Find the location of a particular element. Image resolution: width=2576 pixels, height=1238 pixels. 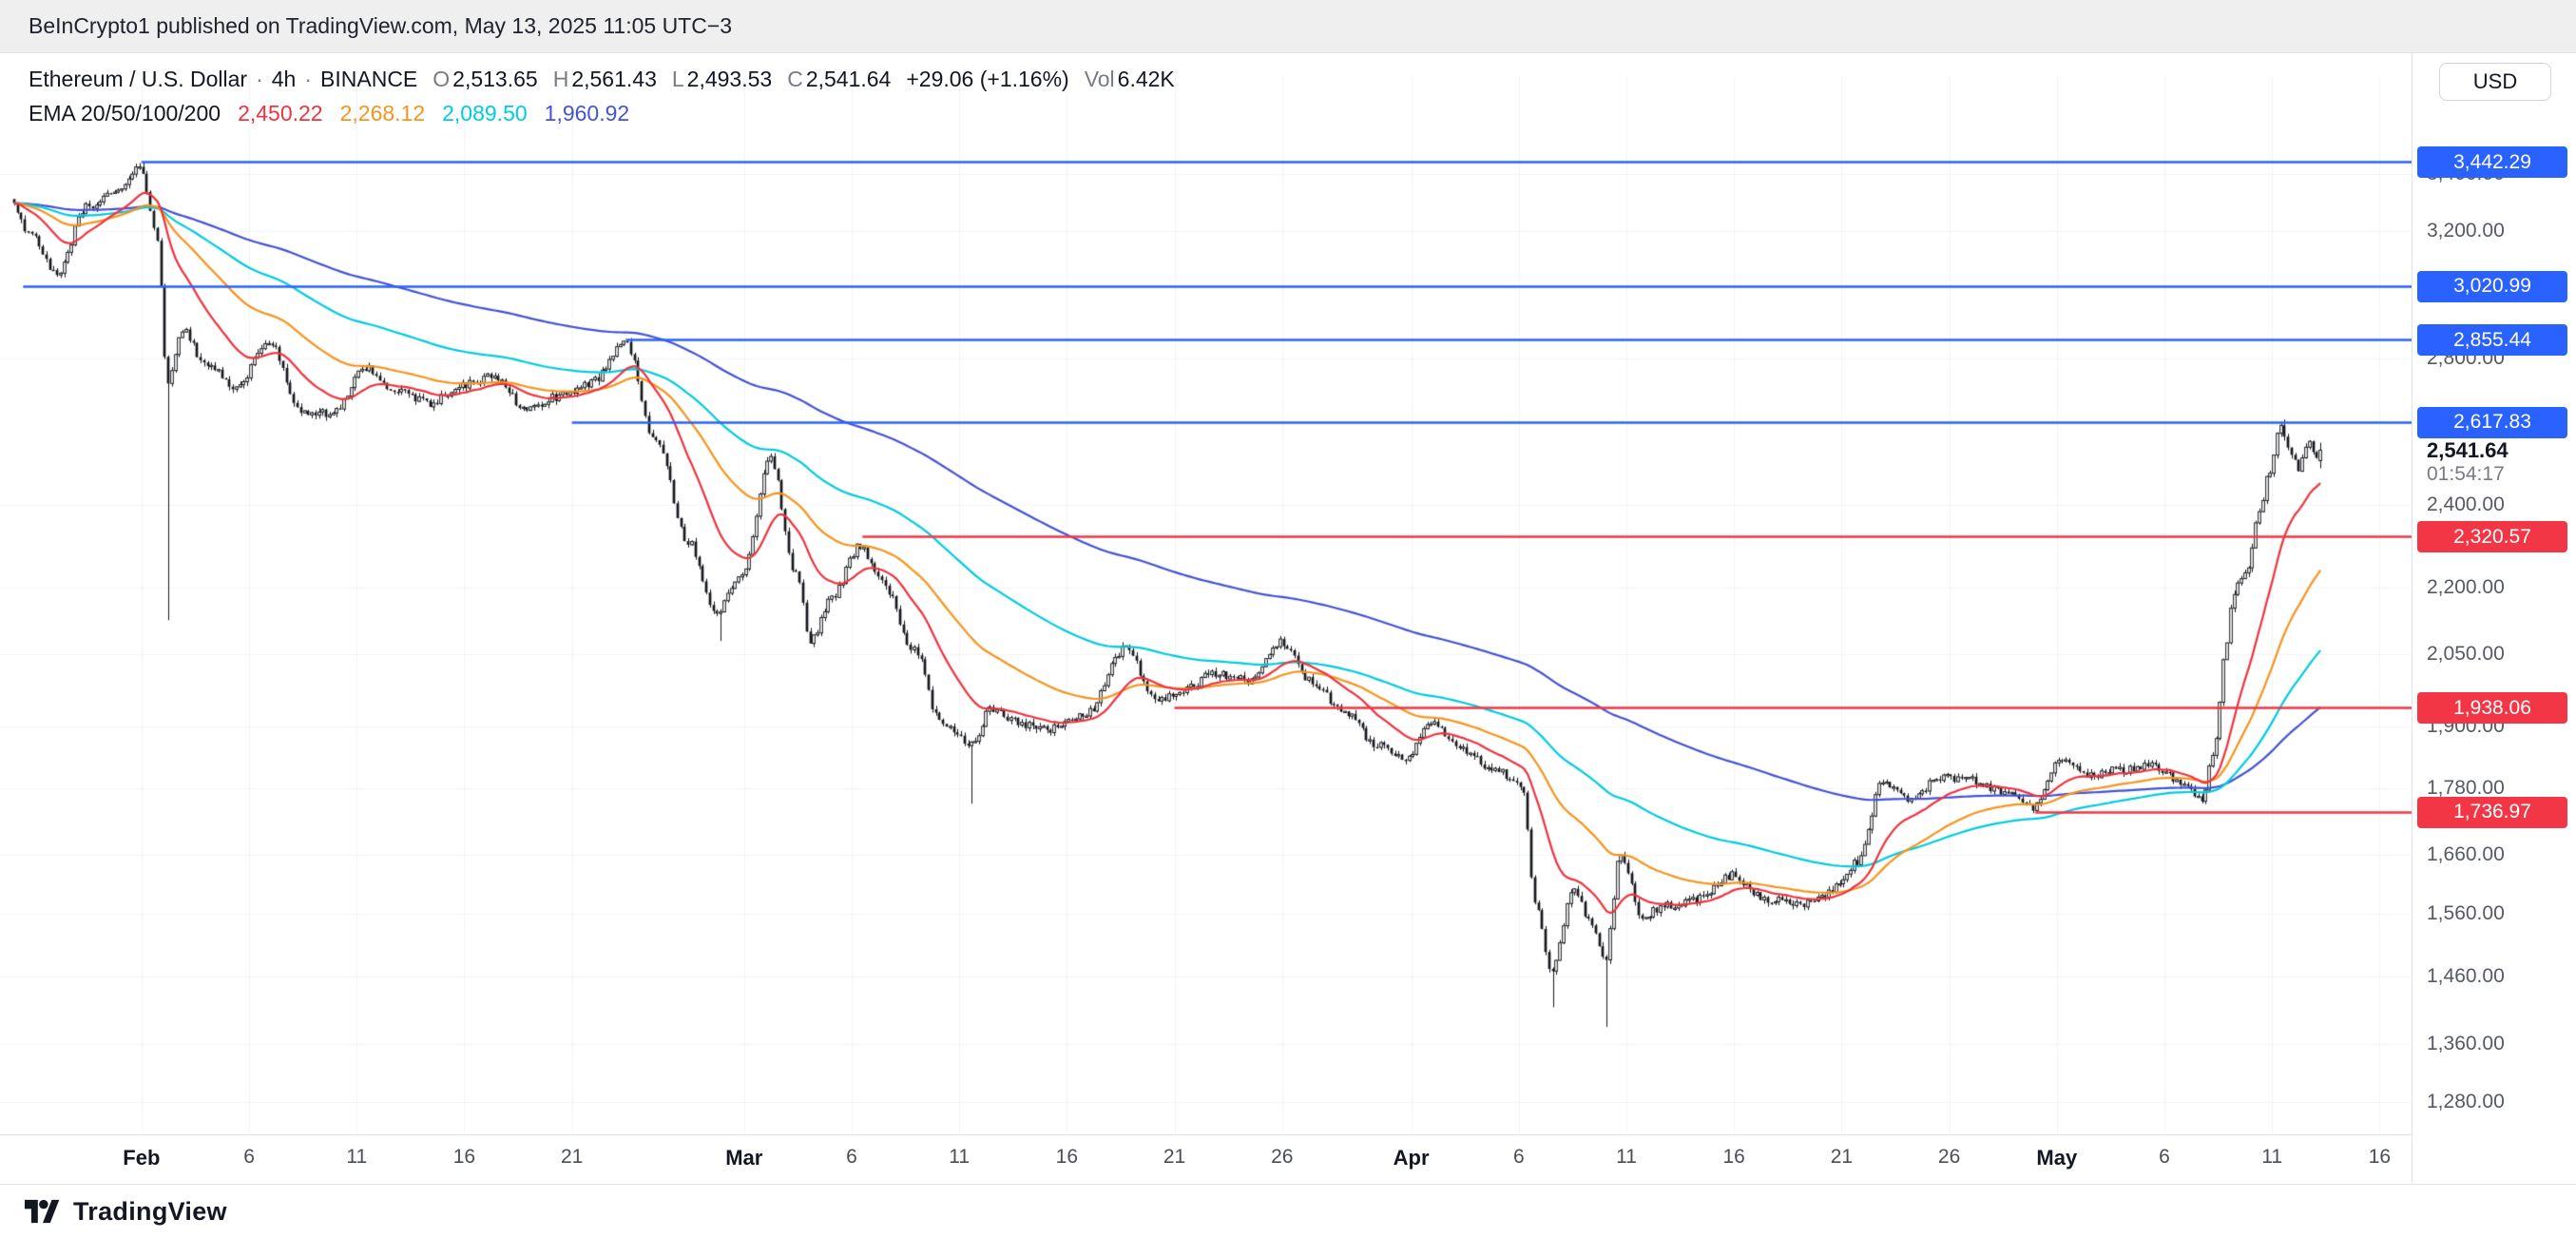

price-tick-label: 1,780.00 is located at coordinates (2466, 788).